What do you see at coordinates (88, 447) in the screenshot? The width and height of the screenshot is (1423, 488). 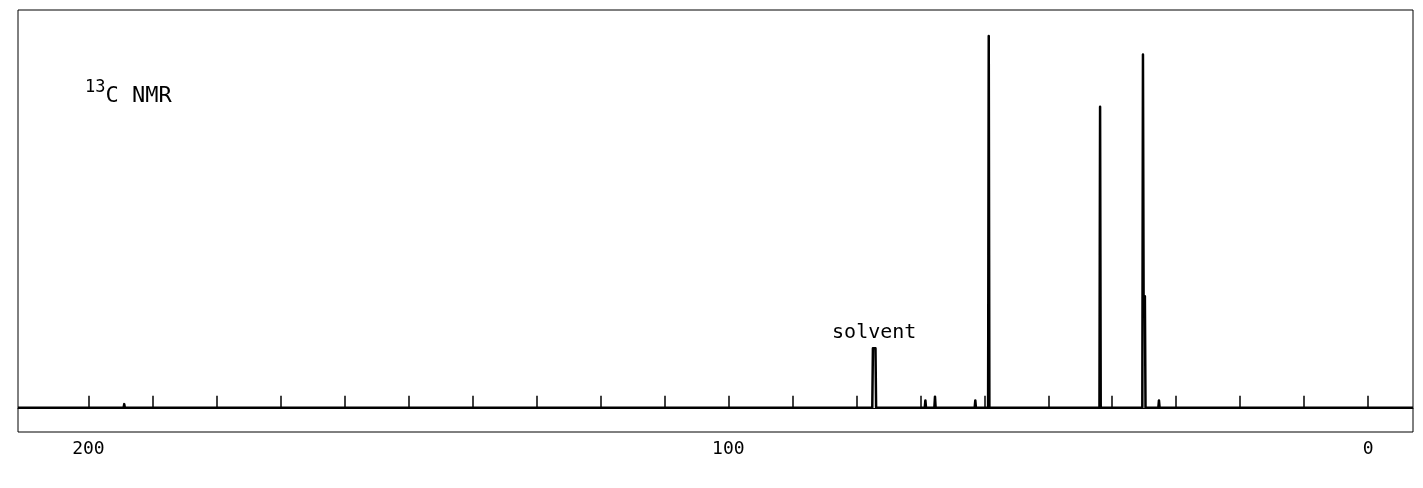 I see `x-tick-label: 200` at bounding box center [88, 447].